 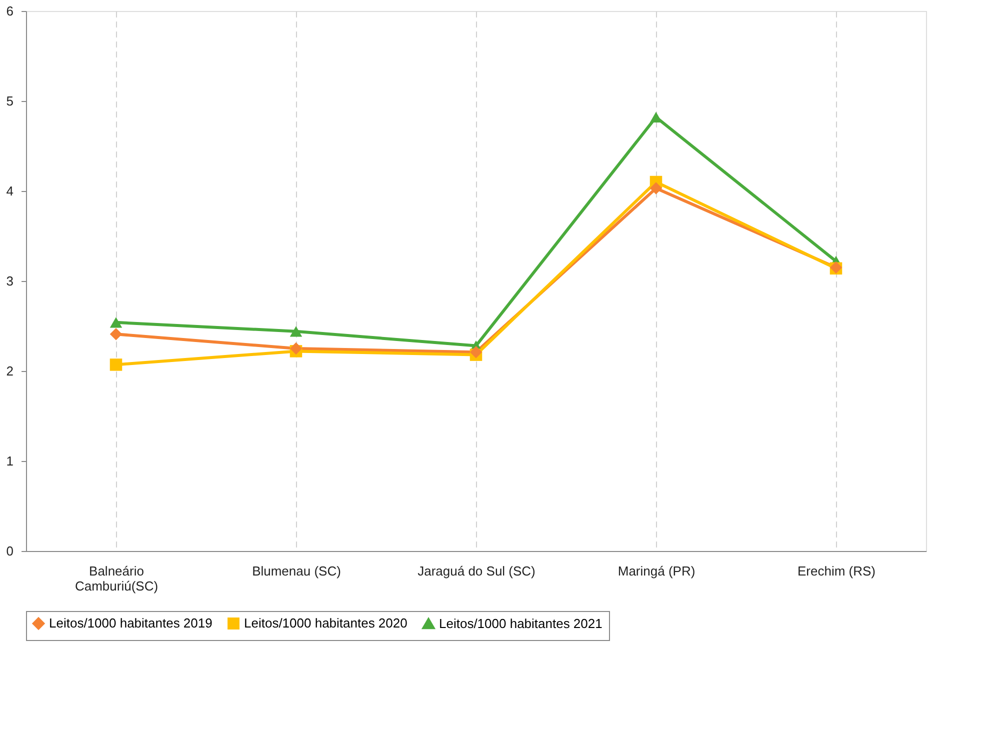 What do you see at coordinates (10, 551) in the screenshot?
I see `y-tick-label: 0` at bounding box center [10, 551].